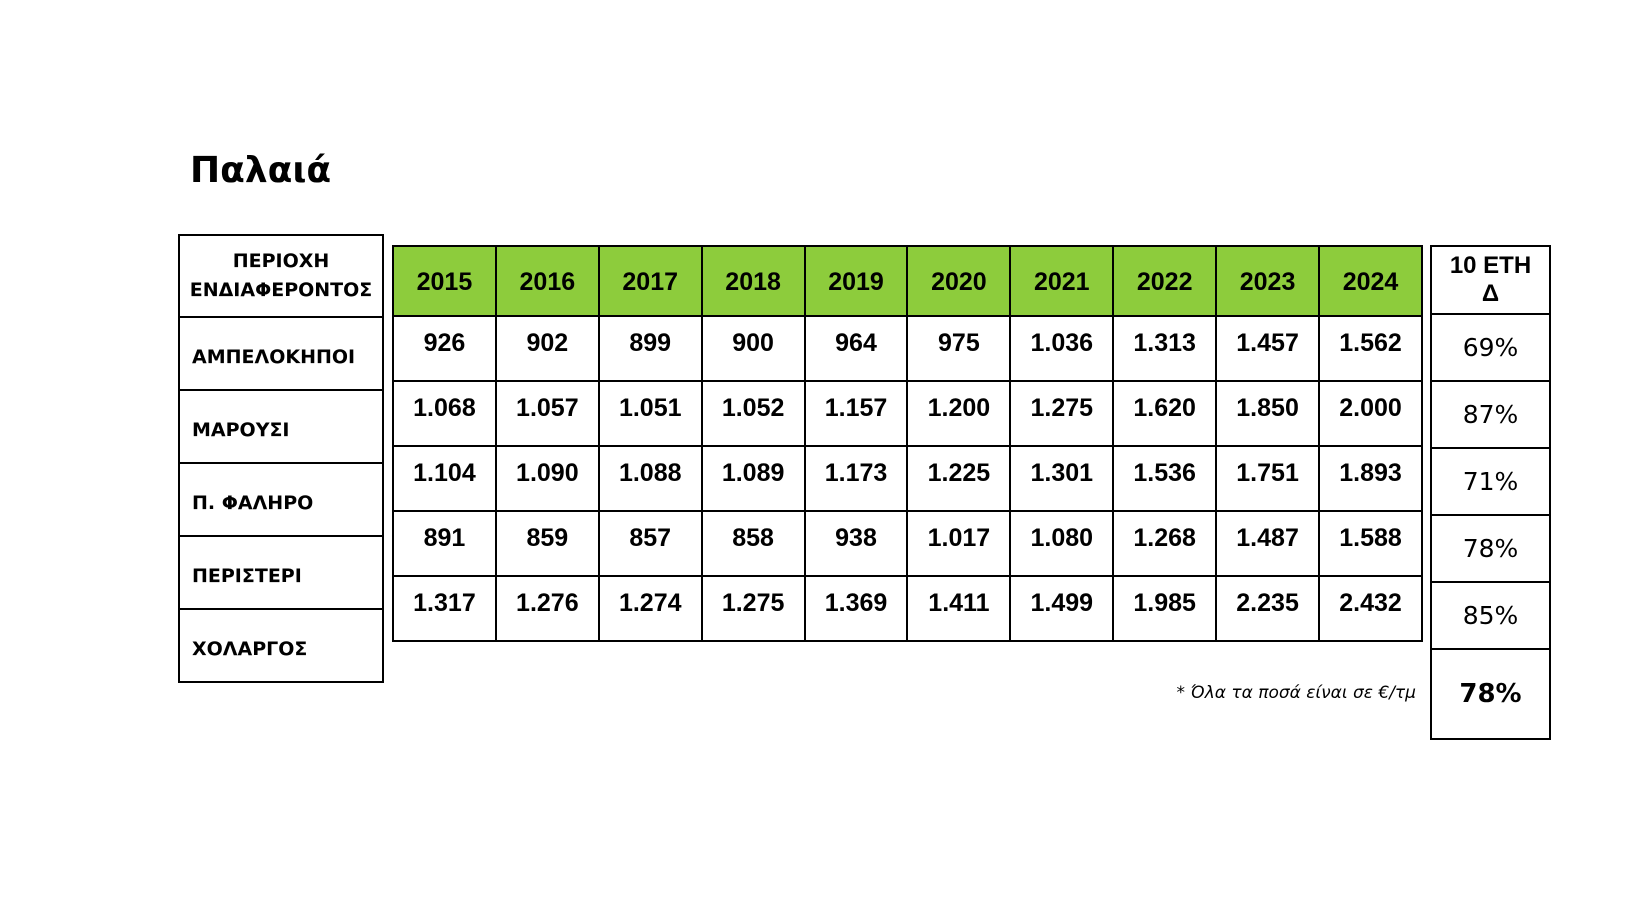 The image size is (1630, 898). What do you see at coordinates (753, 413) in the screenshot?
I see `price-cell: 1.052` at bounding box center [753, 413].